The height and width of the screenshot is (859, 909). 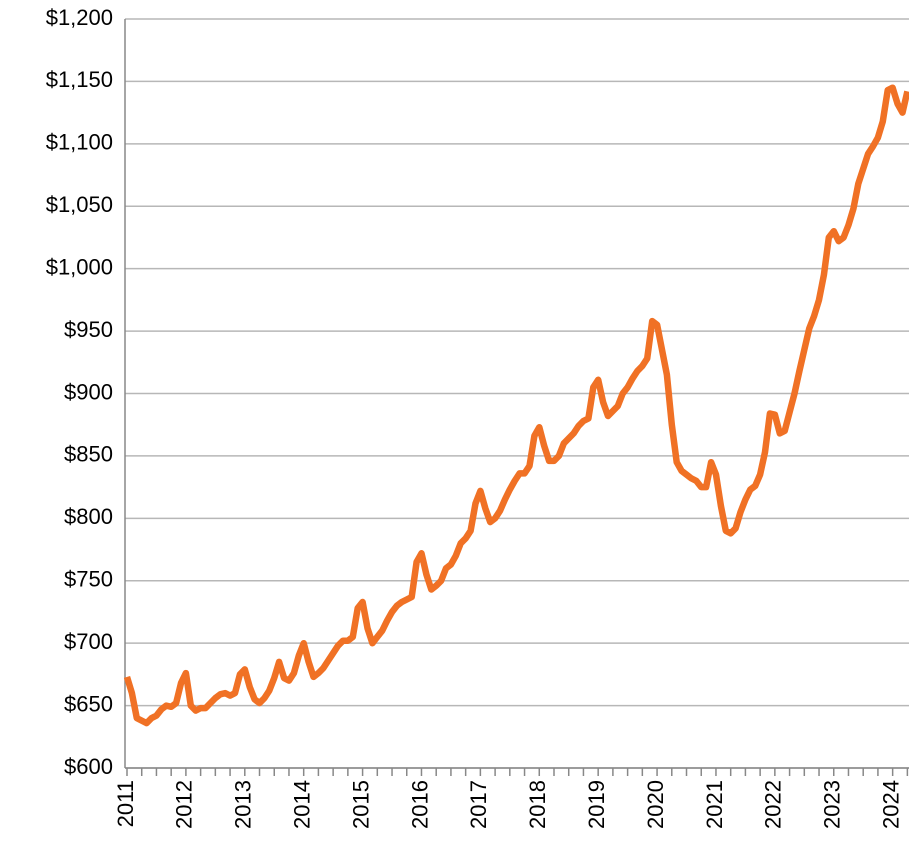 I want to click on x-tick-label: 2023, so click(x=832, y=804).